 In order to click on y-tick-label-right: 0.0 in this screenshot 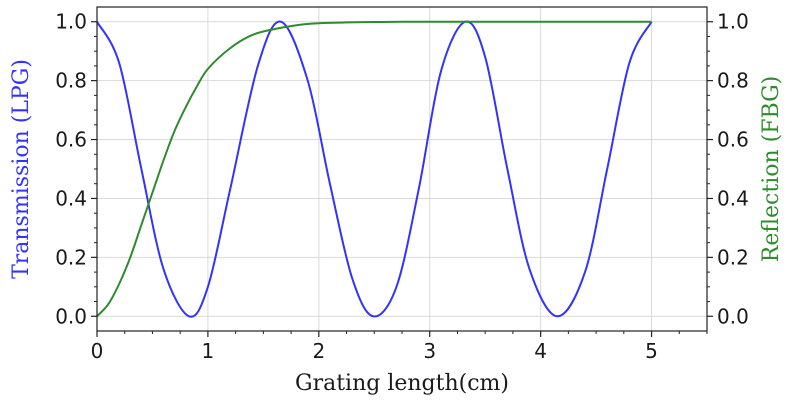, I will do `click(733, 316)`.